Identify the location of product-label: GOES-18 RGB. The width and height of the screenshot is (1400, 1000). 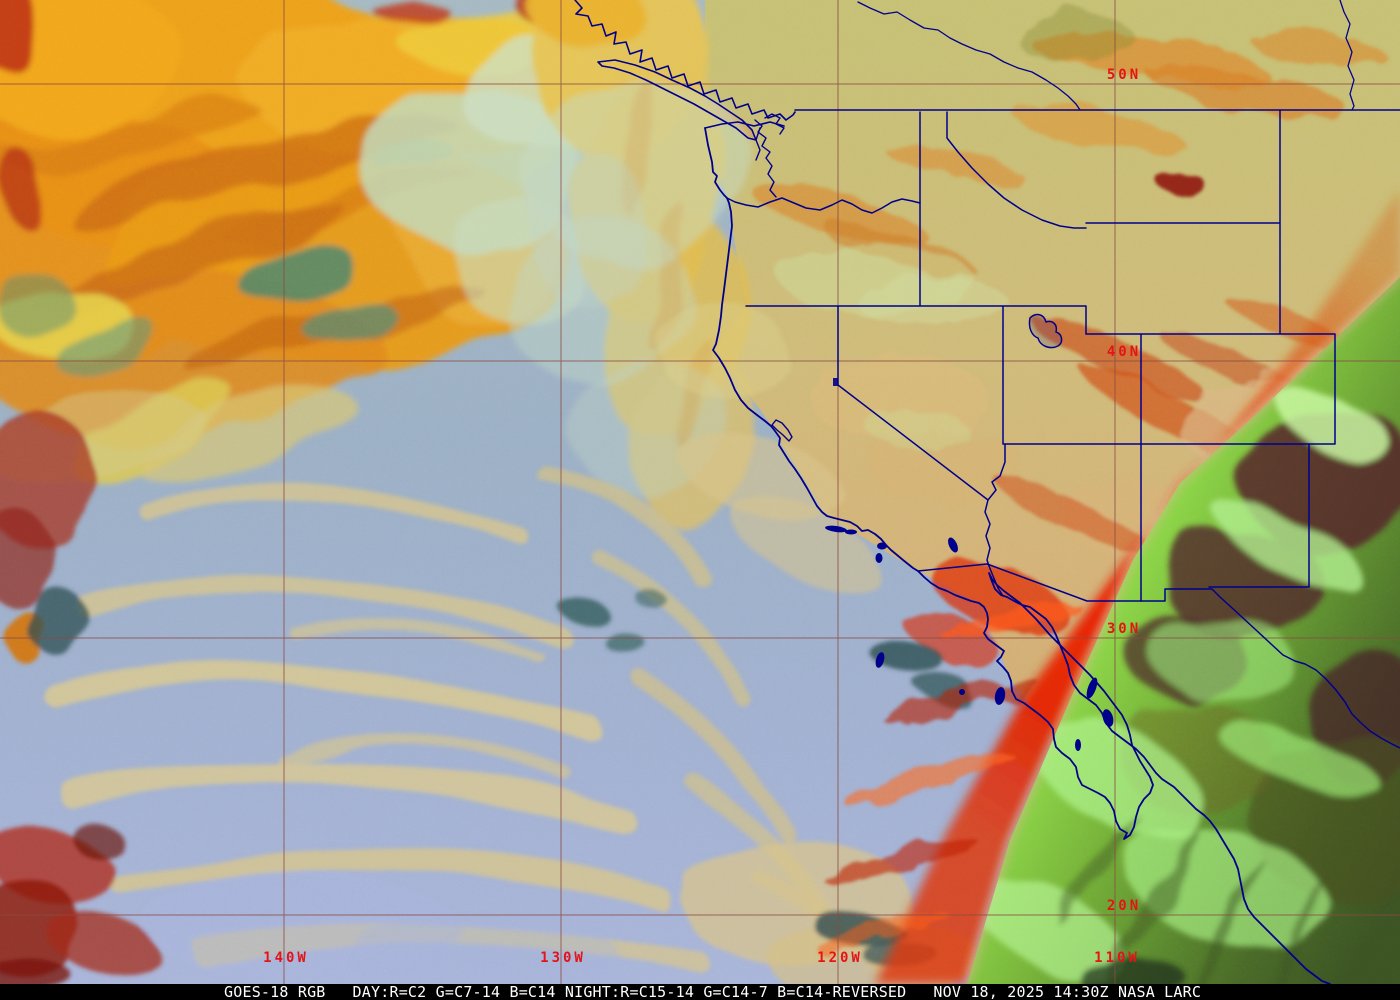
(275, 991).